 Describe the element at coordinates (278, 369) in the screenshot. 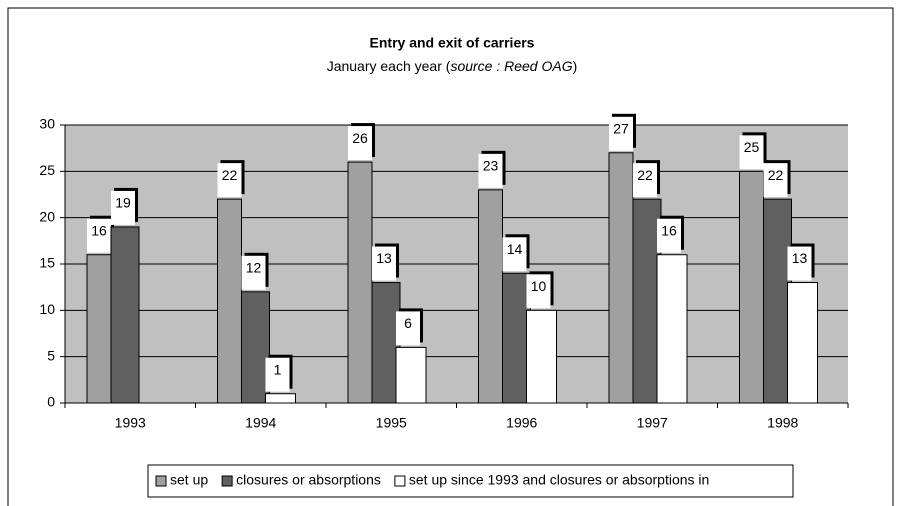

I see `data-label: 1` at that location.